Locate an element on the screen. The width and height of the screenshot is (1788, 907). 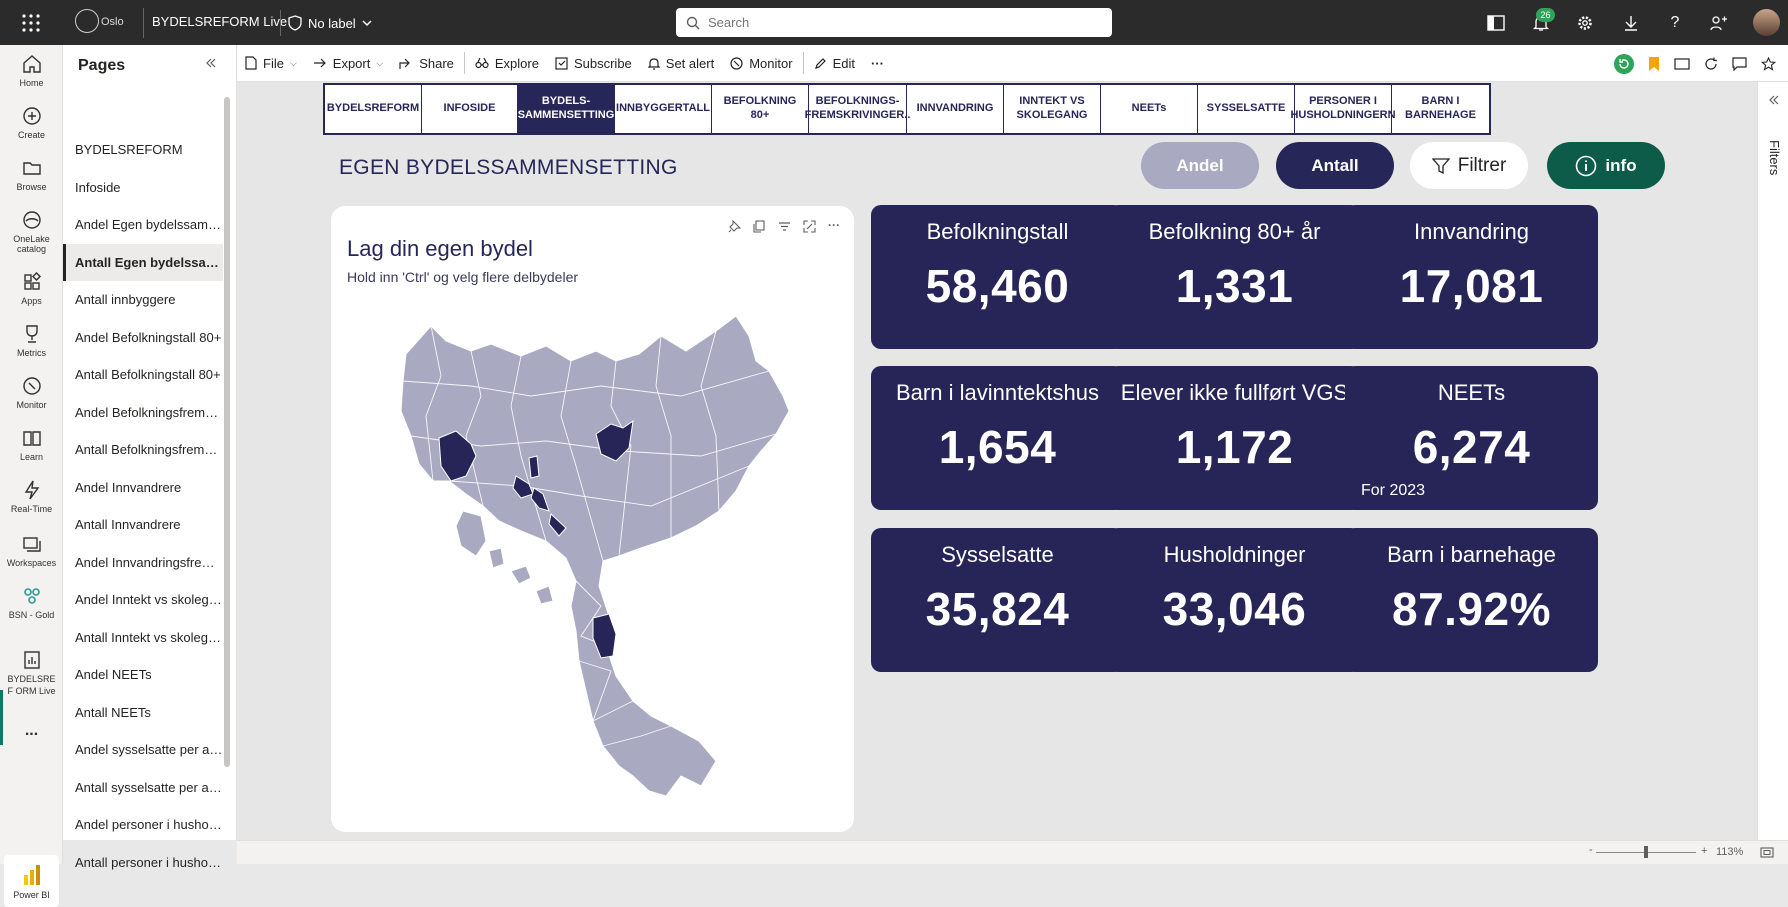
nav-tab: BEFOLKNINGS- FREMSKRIVINGER.. is located at coordinates (857, 109).